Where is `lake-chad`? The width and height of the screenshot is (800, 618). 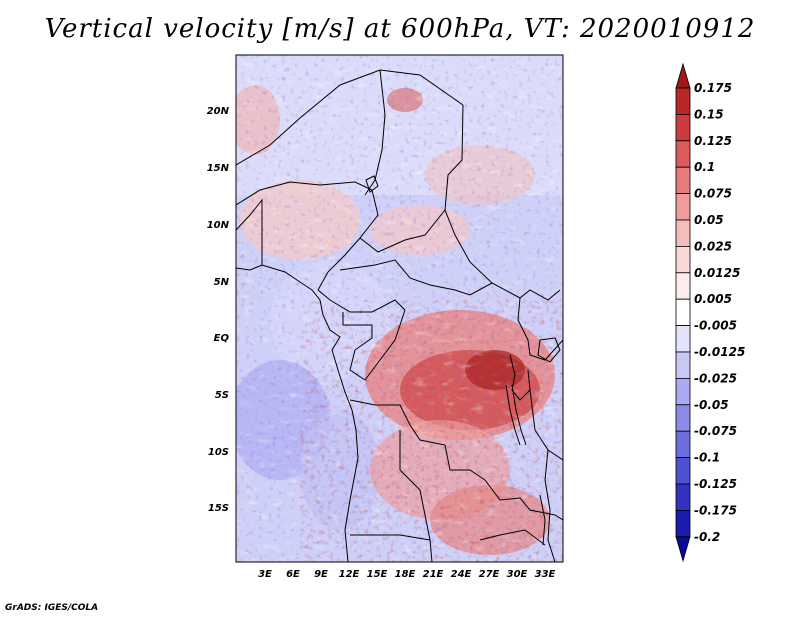 lake-chad is located at coordinates (372, 184).